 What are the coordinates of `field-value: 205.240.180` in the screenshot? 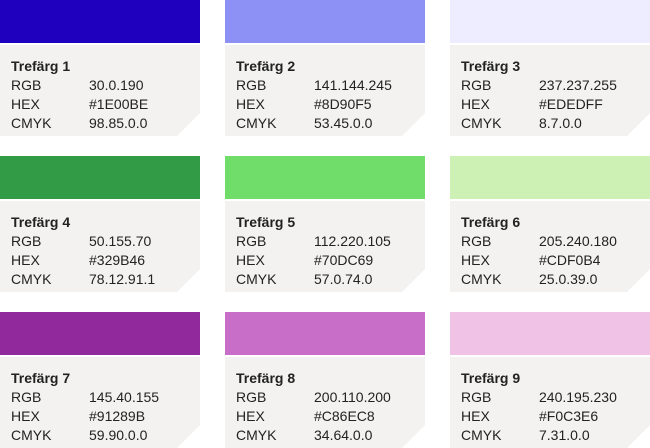 It's located at (578, 241).